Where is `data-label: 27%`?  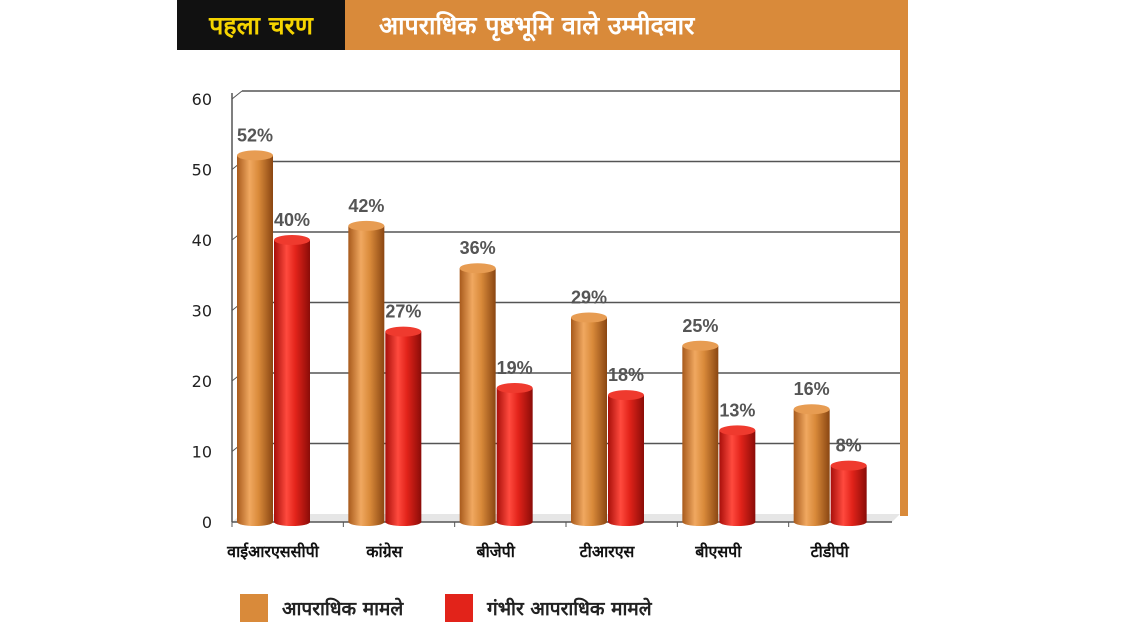
data-label: 27% is located at coordinates (403, 312).